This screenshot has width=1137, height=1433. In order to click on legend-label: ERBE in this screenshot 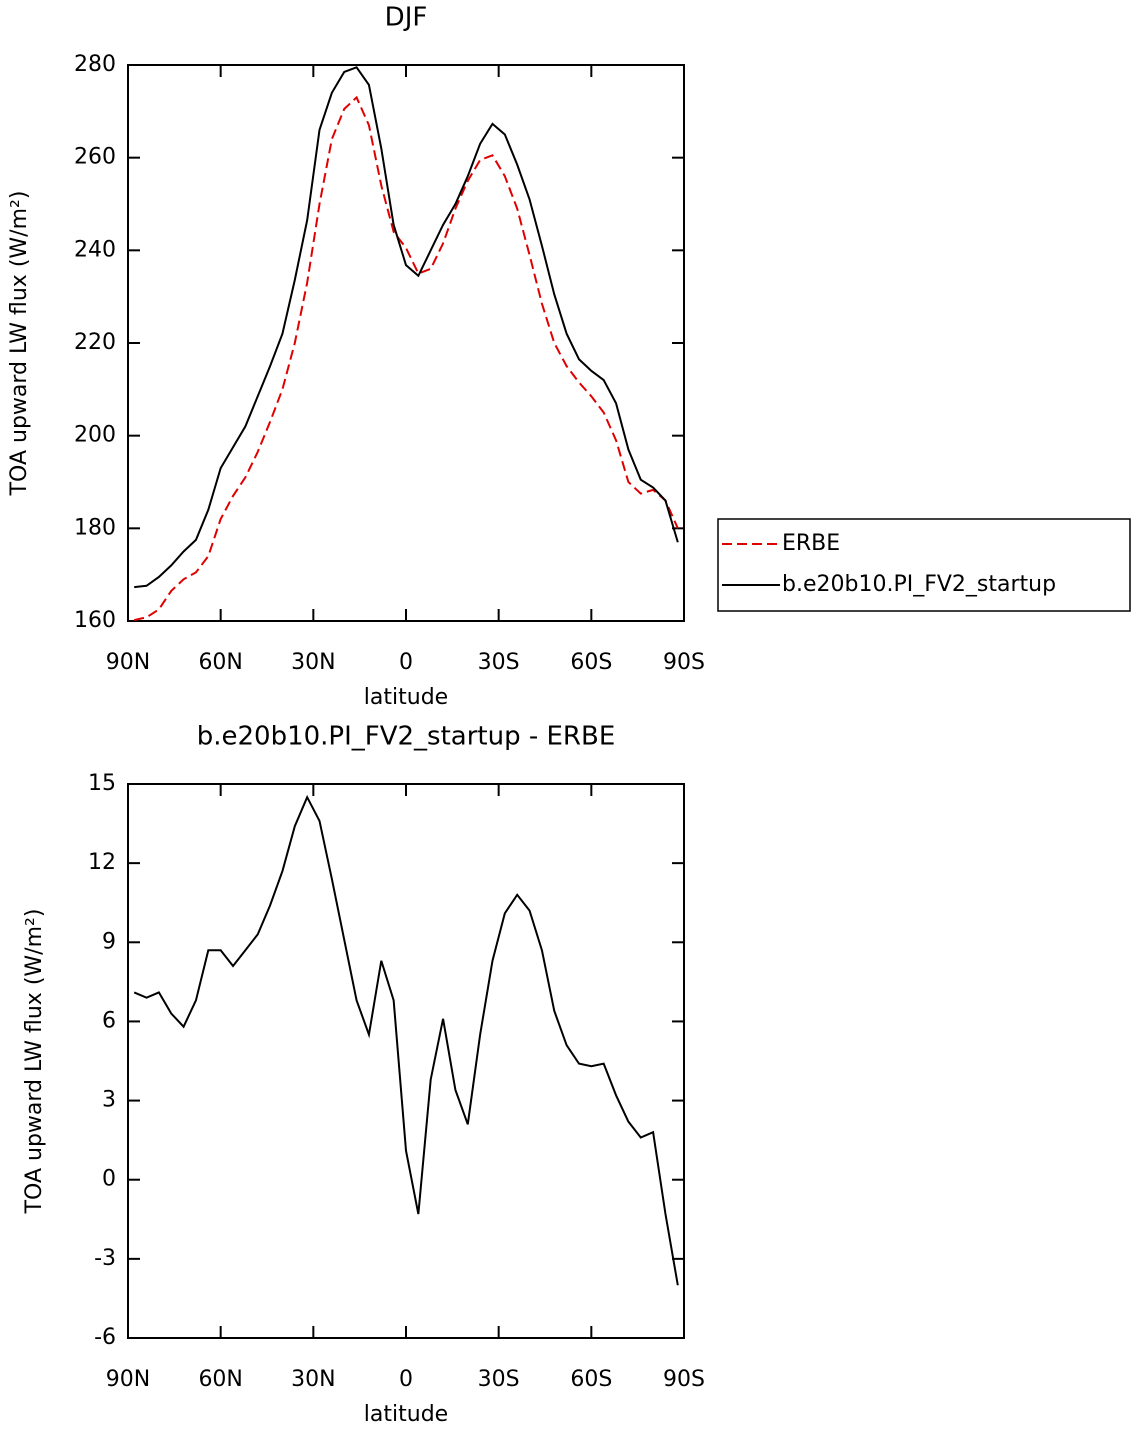, I will do `click(811, 543)`.